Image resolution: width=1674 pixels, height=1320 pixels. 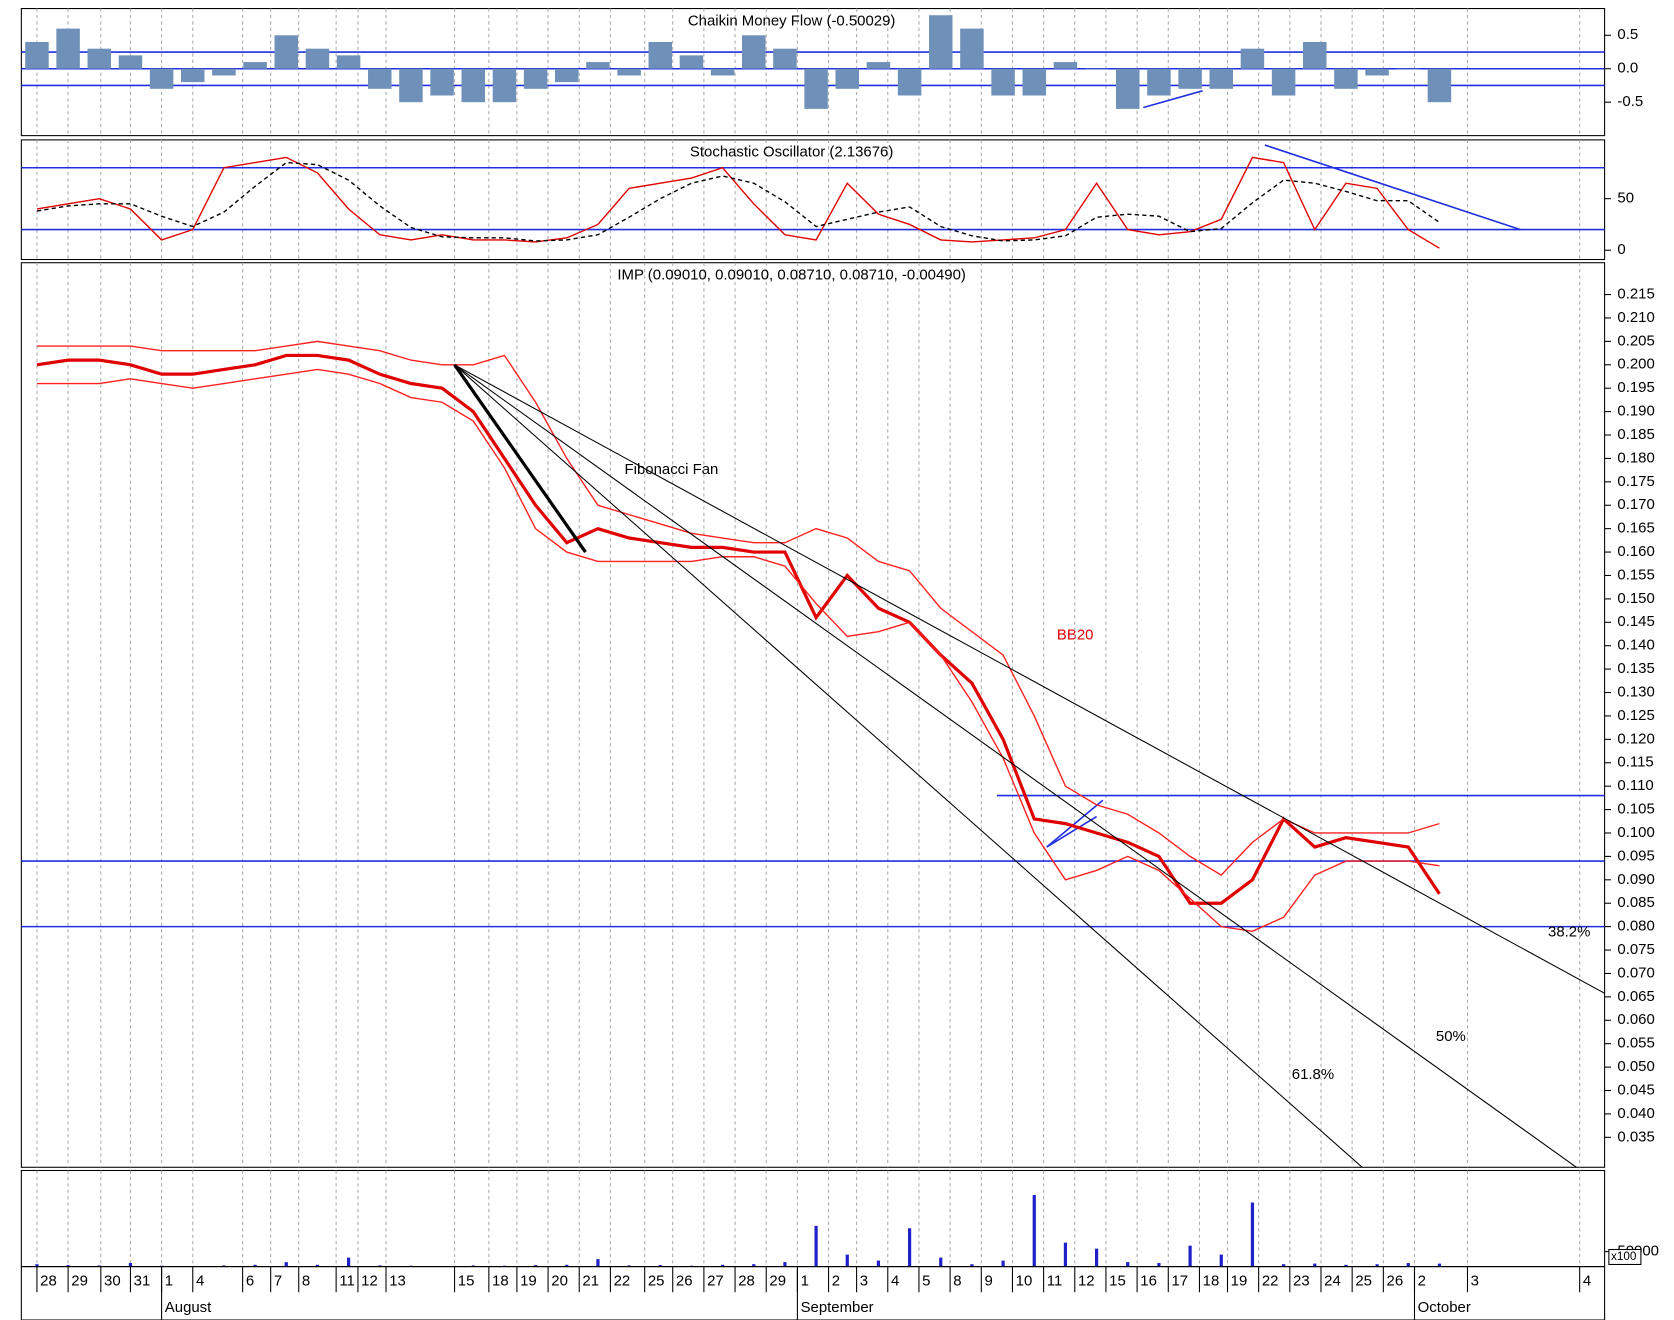 What do you see at coordinates (791, 152) in the screenshot?
I see `panel-title: Stochastic Oscillator (2.13676)` at bounding box center [791, 152].